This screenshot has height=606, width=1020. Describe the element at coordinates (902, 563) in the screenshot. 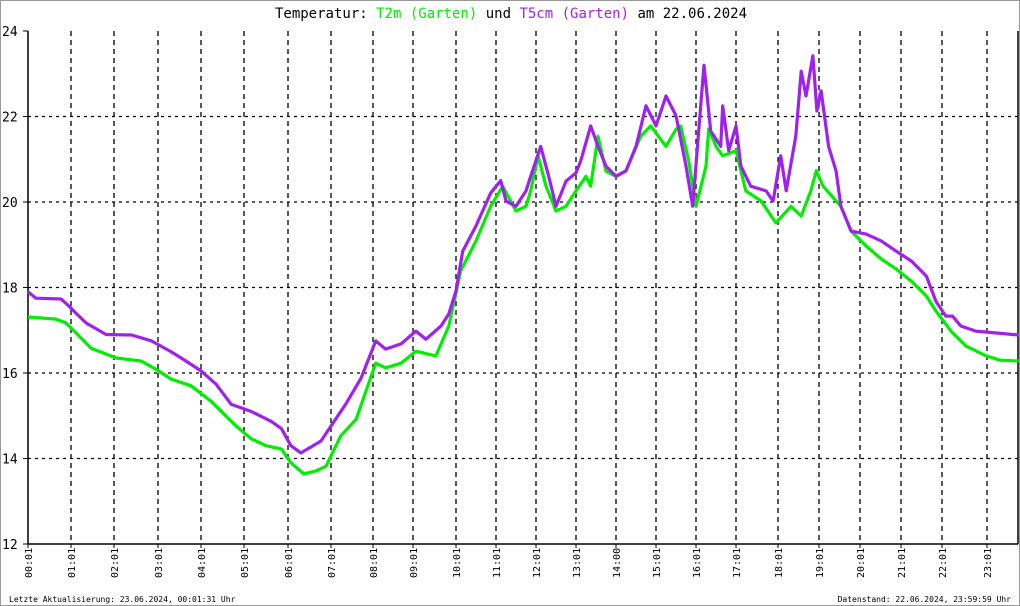

I see `x-tick-label: 21:01` at that location.